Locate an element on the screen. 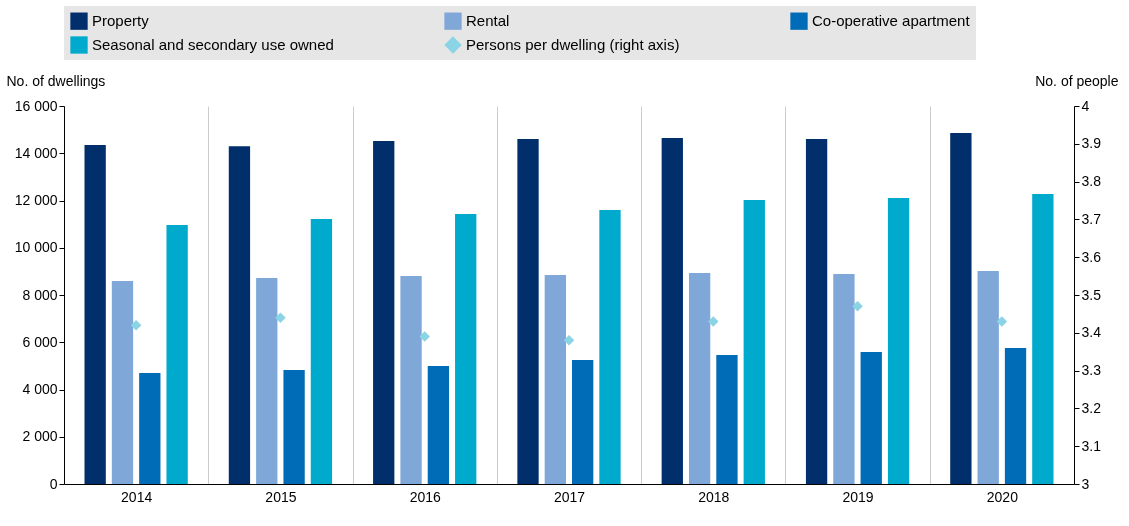 Image resolution: width=1129 pixels, height=526 pixels. y-tick-label: 6 000 is located at coordinates (40, 341).